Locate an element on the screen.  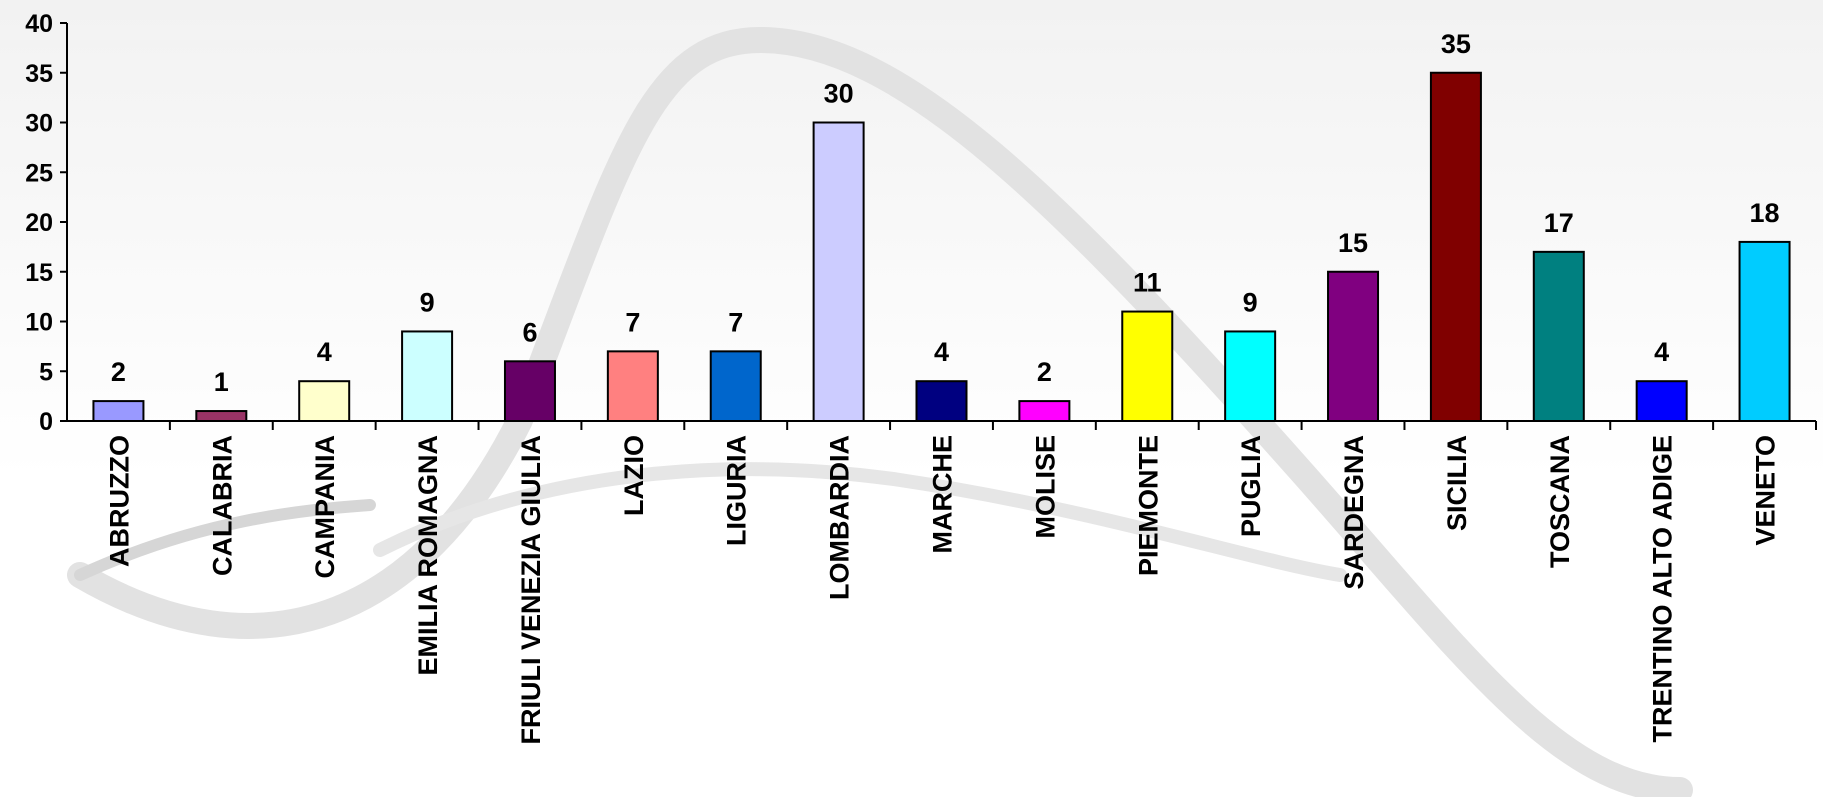
x-tick-label: CAMPANIA is located at coordinates (325, 507).